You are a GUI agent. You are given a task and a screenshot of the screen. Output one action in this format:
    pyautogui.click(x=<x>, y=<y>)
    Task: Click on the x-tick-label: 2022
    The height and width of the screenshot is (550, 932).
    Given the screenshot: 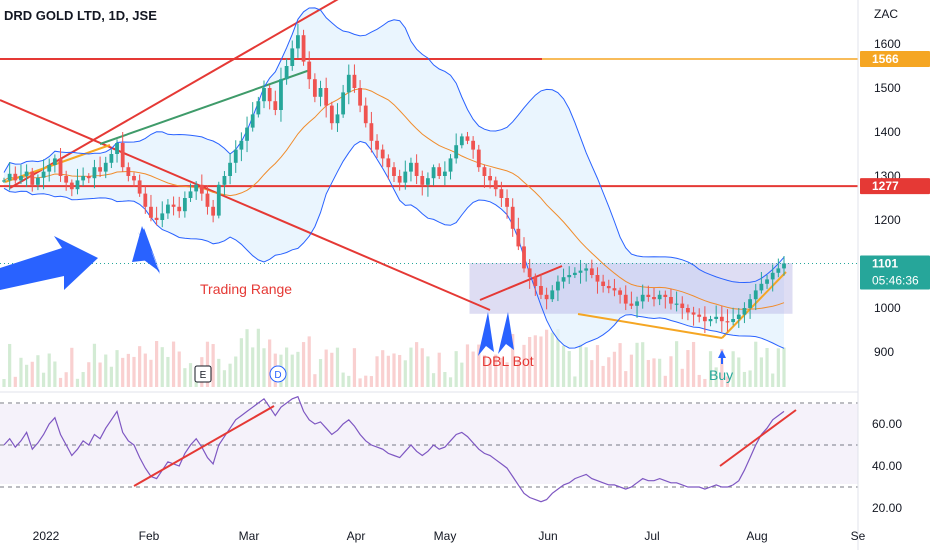 What is the action you would take?
    pyautogui.click(x=46, y=536)
    